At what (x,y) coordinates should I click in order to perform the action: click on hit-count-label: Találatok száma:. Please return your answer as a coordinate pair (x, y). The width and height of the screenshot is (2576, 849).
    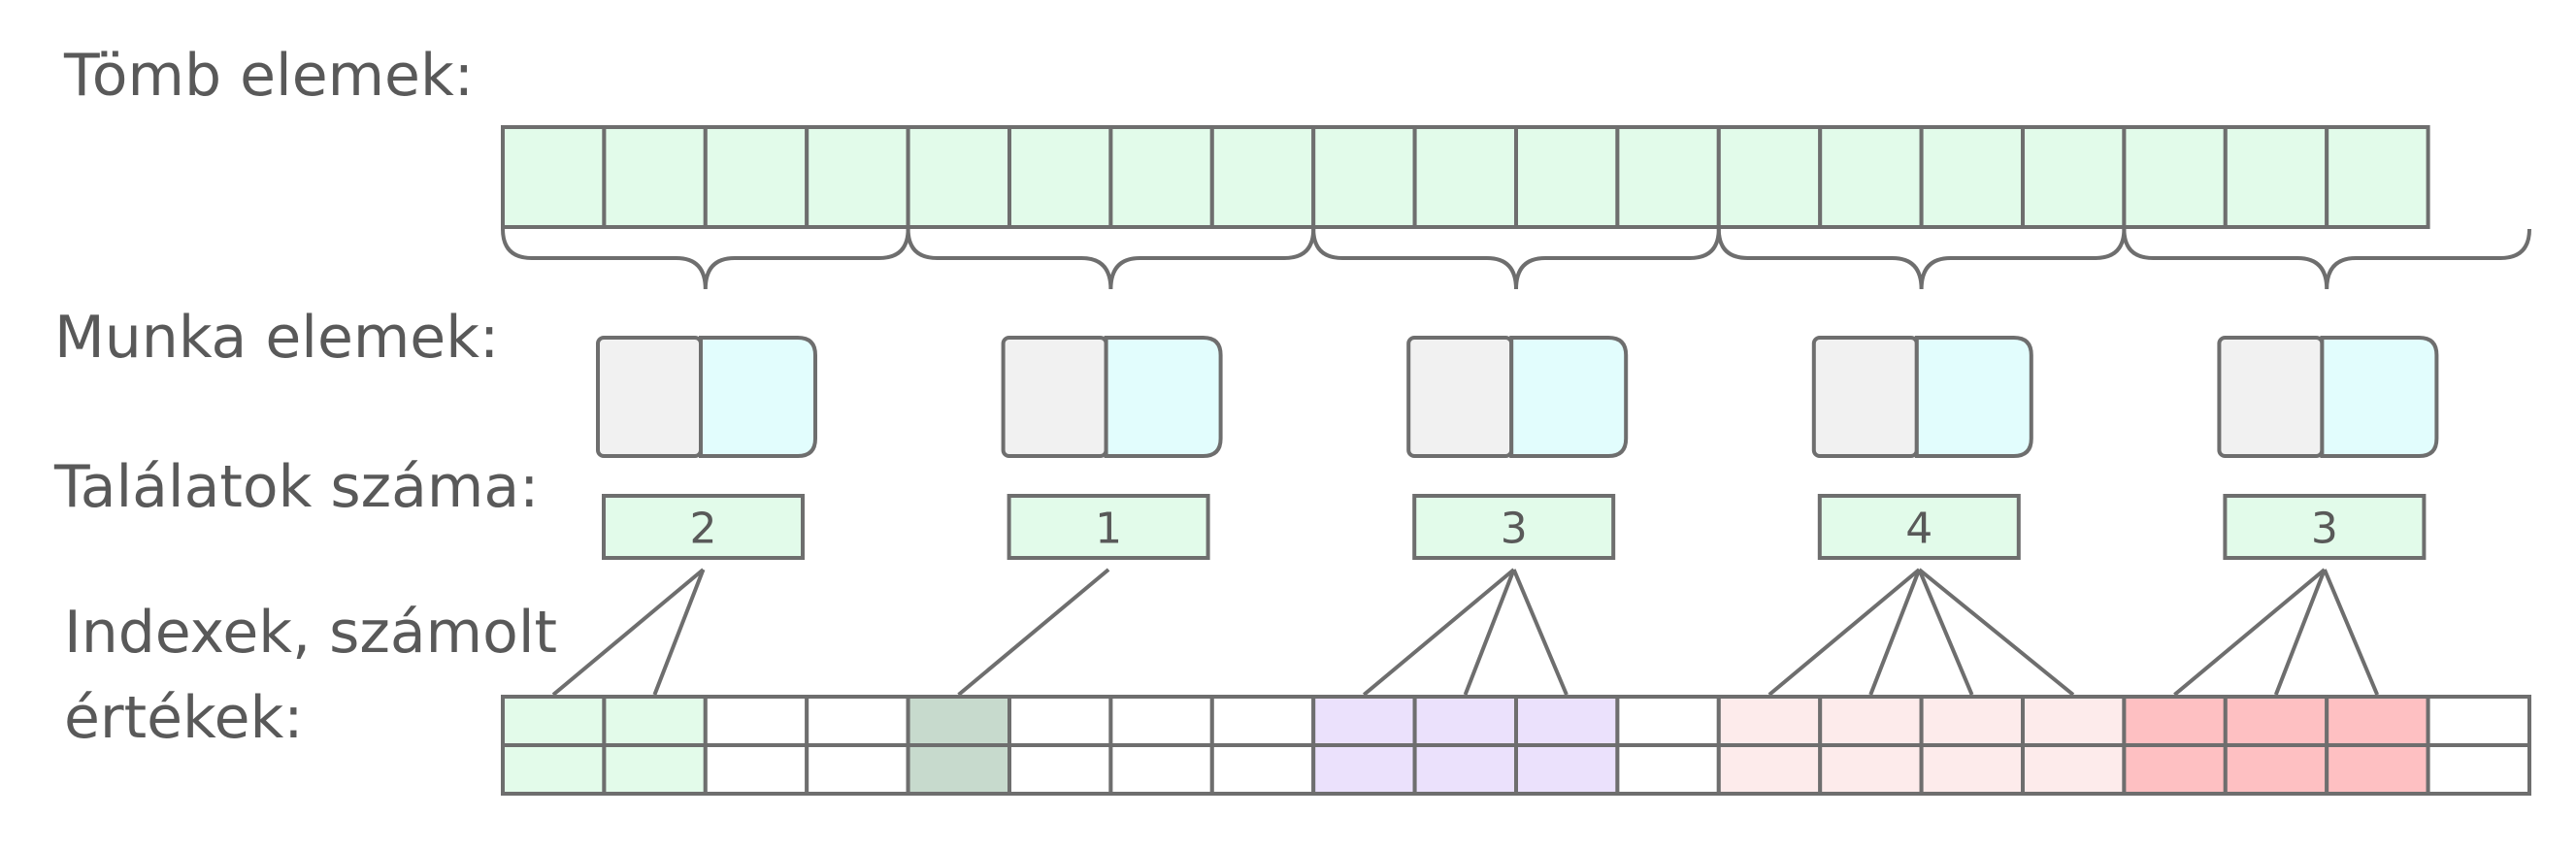
    Looking at the image, I should click on (296, 487).